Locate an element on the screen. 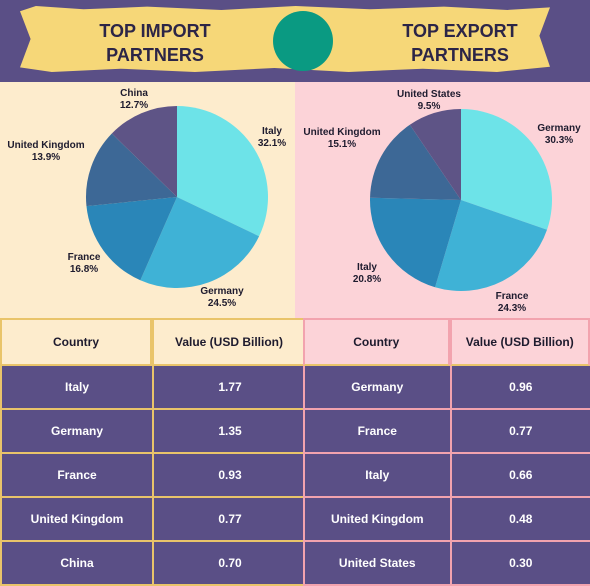 The width and height of the screenshot is (590, 586). pie-slice-united-states is located at coordinates (435, 154).